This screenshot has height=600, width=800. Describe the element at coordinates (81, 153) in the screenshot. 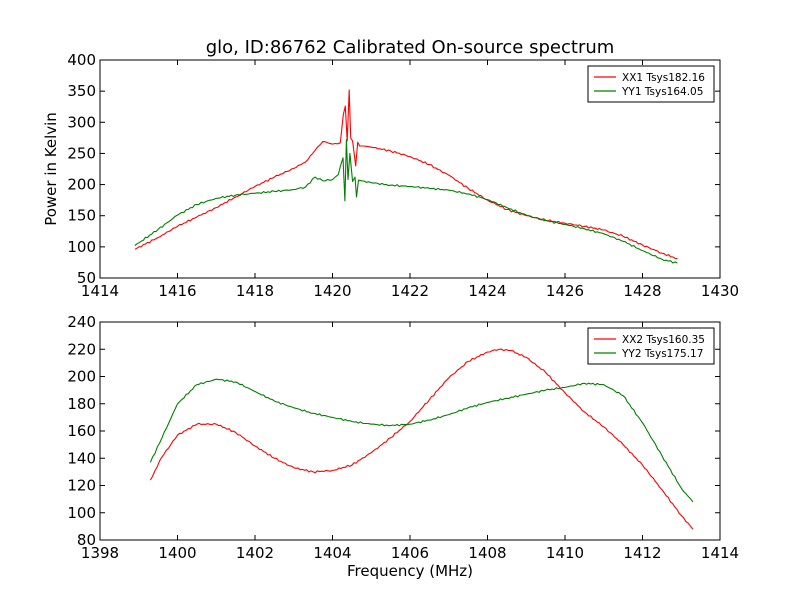

I see `y-tick-label: 250` at that location.